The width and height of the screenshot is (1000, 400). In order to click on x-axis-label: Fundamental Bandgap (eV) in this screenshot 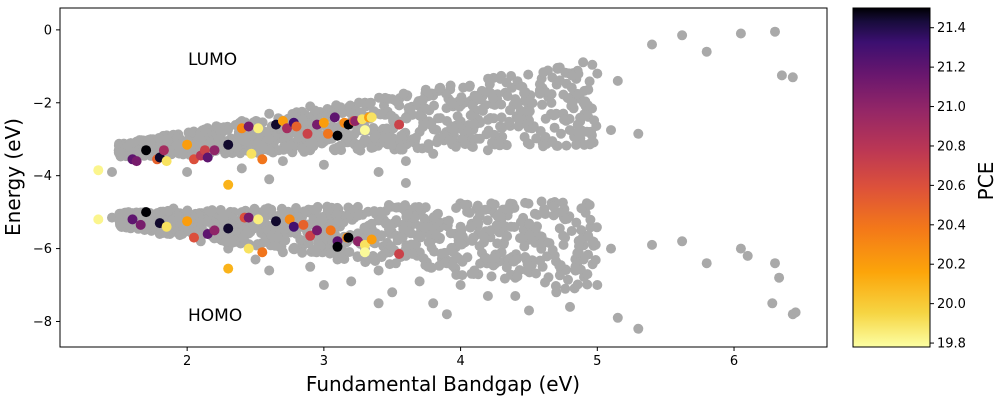, I will do `click(443, 384)`.